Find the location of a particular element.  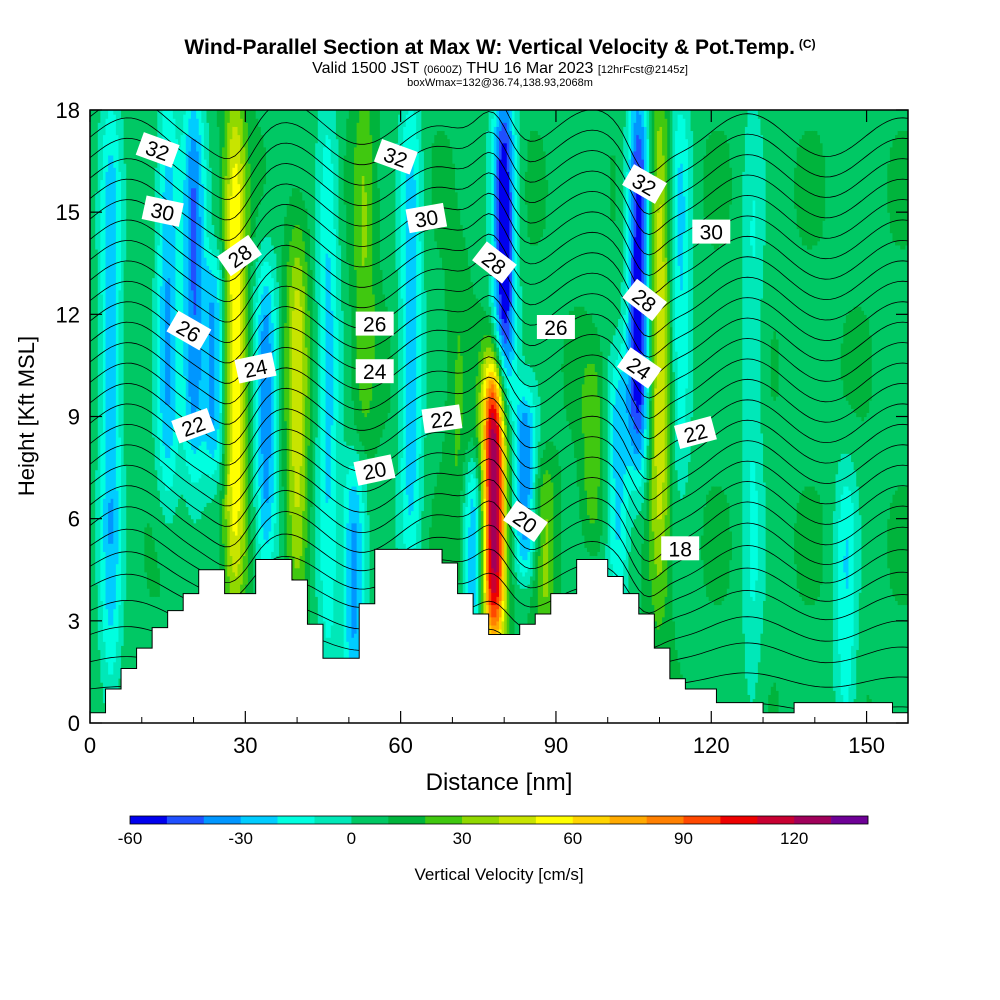

contour-label-box is located at coordinates (255, 368).